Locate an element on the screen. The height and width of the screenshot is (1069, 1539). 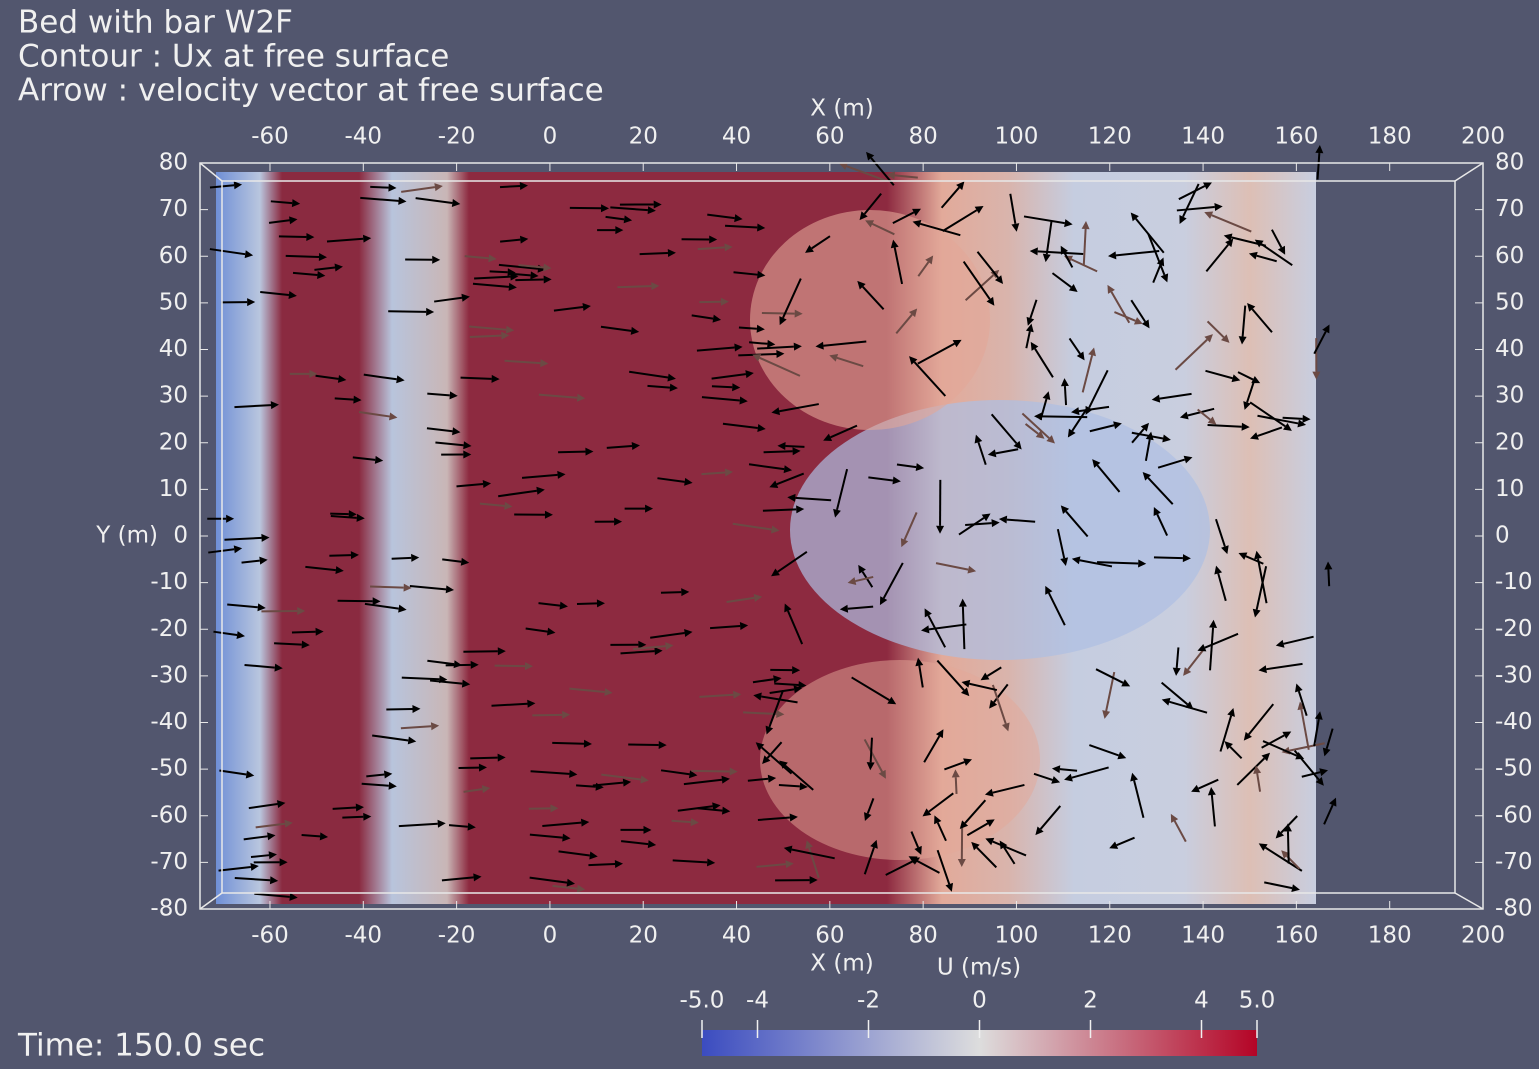
x-tick-label: 120 is located at coordinates (1110, 137).